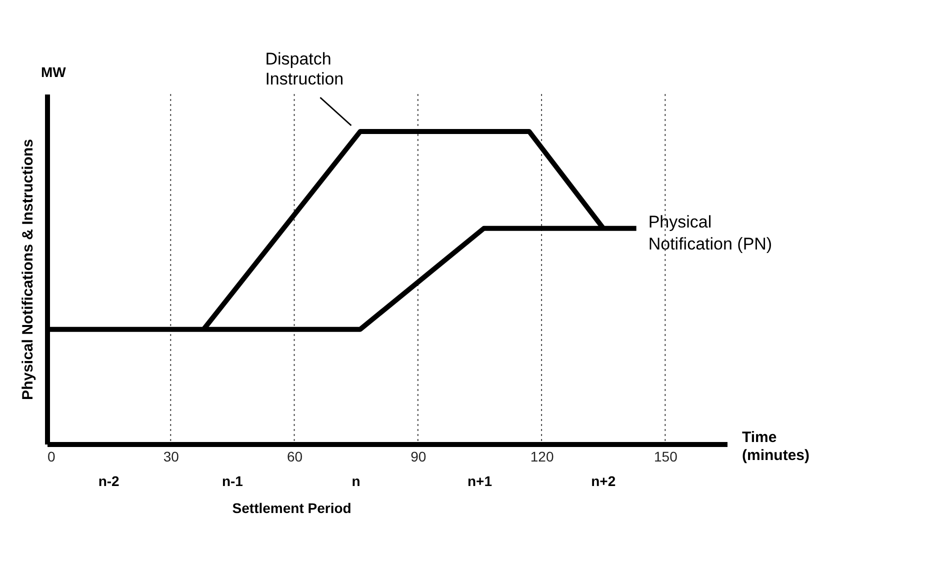  What do you see at coordinates (54, 72) in the screenshot?
I see `text: MW` at bounding box center [54, 72].